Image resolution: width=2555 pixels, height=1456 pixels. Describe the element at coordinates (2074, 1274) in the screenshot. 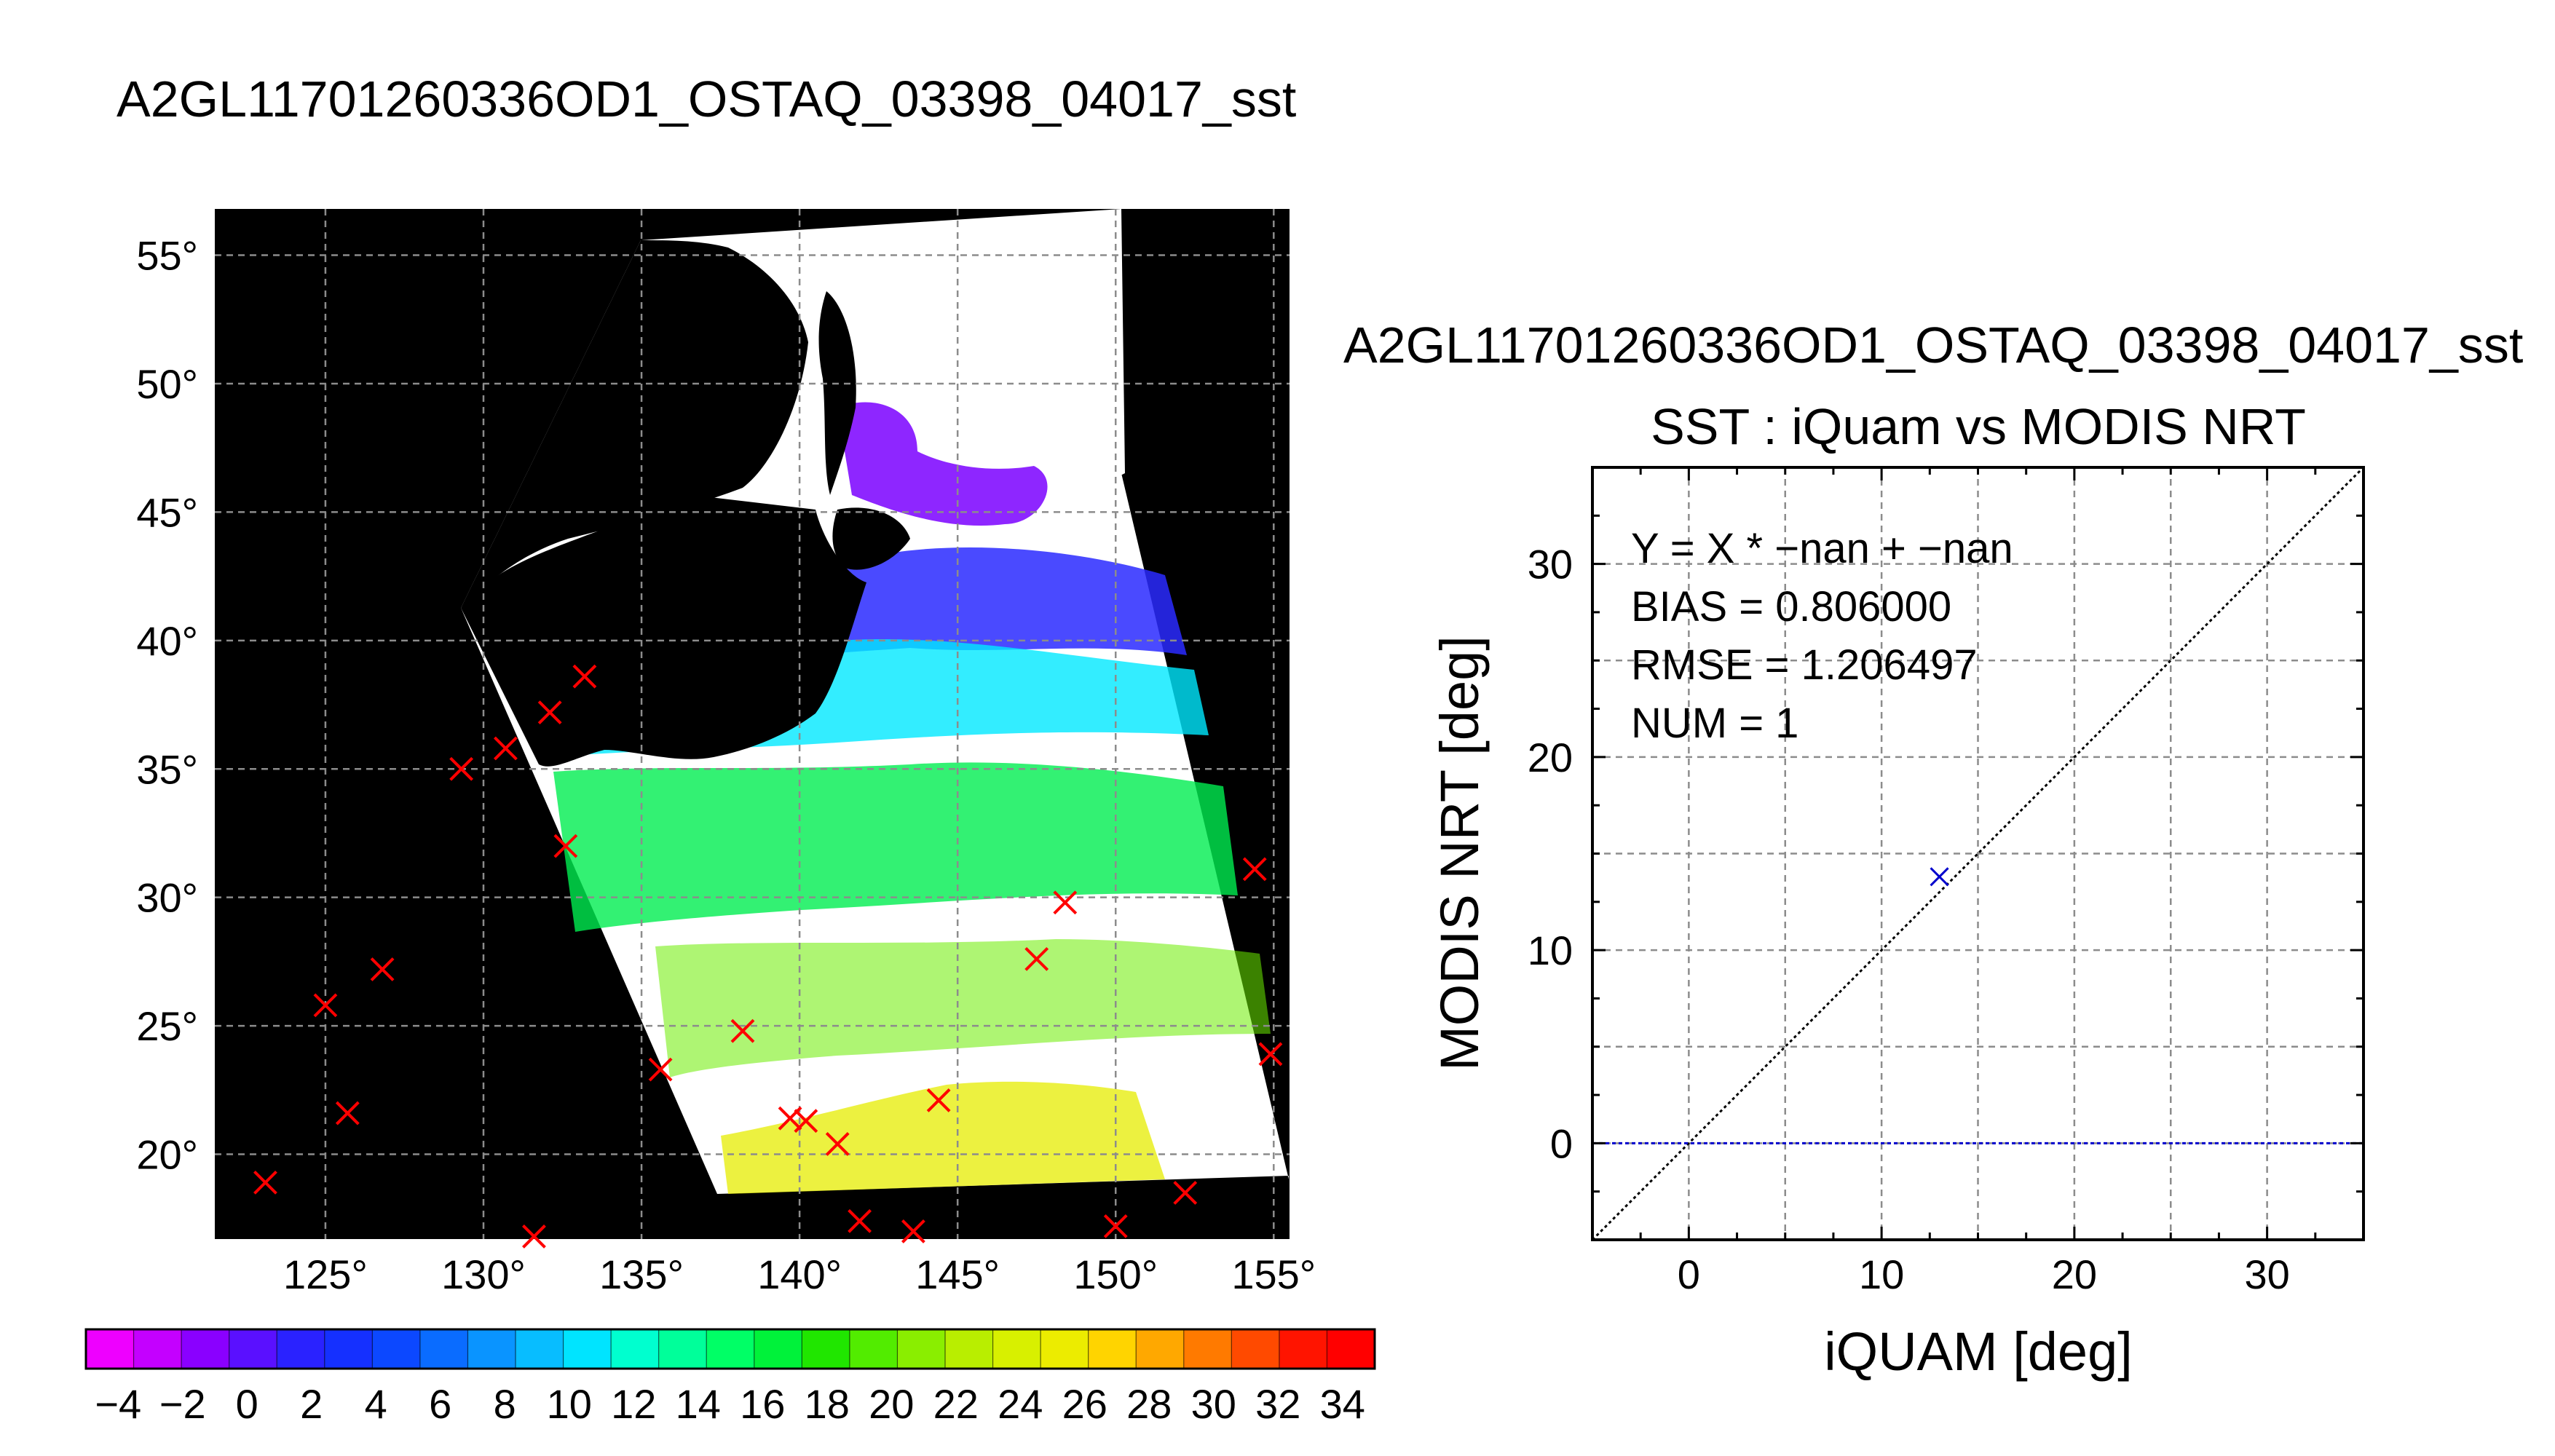

I see `scatter-x-tick-label: 20` at that location.